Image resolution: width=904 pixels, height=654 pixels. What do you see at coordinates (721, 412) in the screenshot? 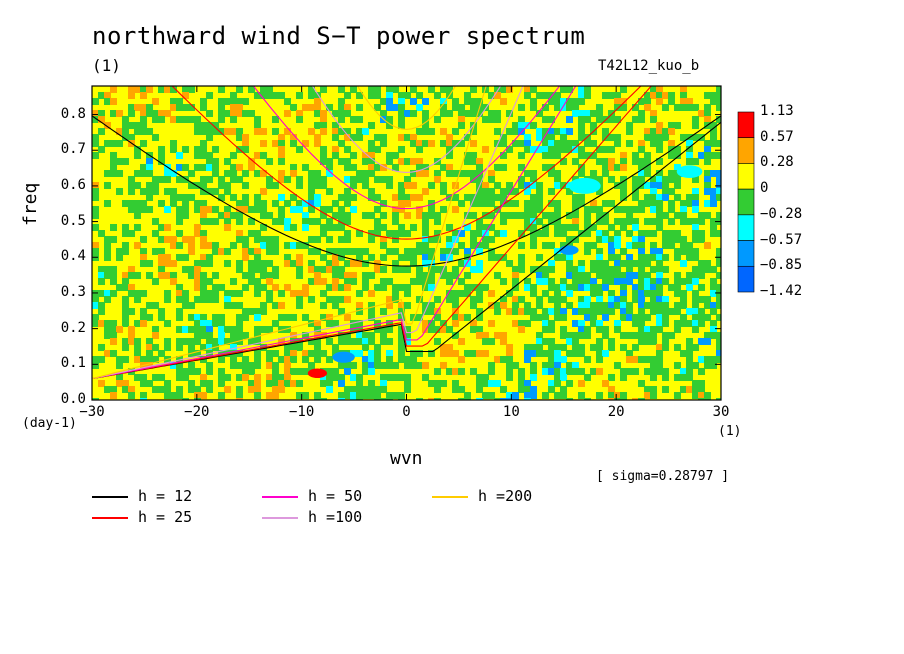
I see `x-tick-label: 30` at bounding box center [721, 412].